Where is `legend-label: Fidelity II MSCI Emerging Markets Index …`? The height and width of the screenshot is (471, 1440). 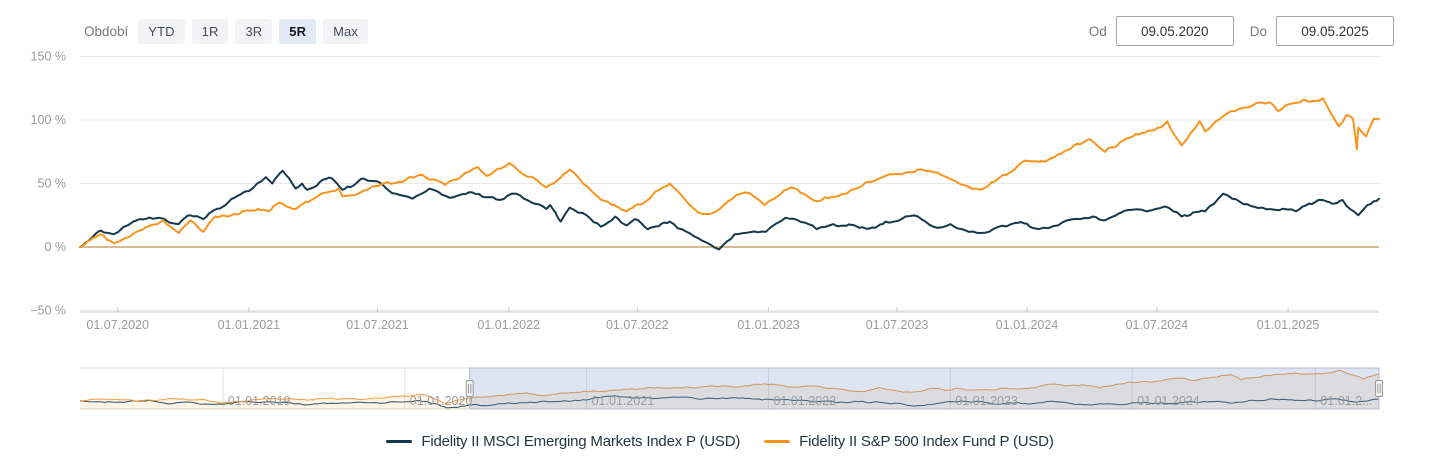 legend-label: Fidelity II MSCI Emerging Markets Index … is located at coordinates (581, 441).